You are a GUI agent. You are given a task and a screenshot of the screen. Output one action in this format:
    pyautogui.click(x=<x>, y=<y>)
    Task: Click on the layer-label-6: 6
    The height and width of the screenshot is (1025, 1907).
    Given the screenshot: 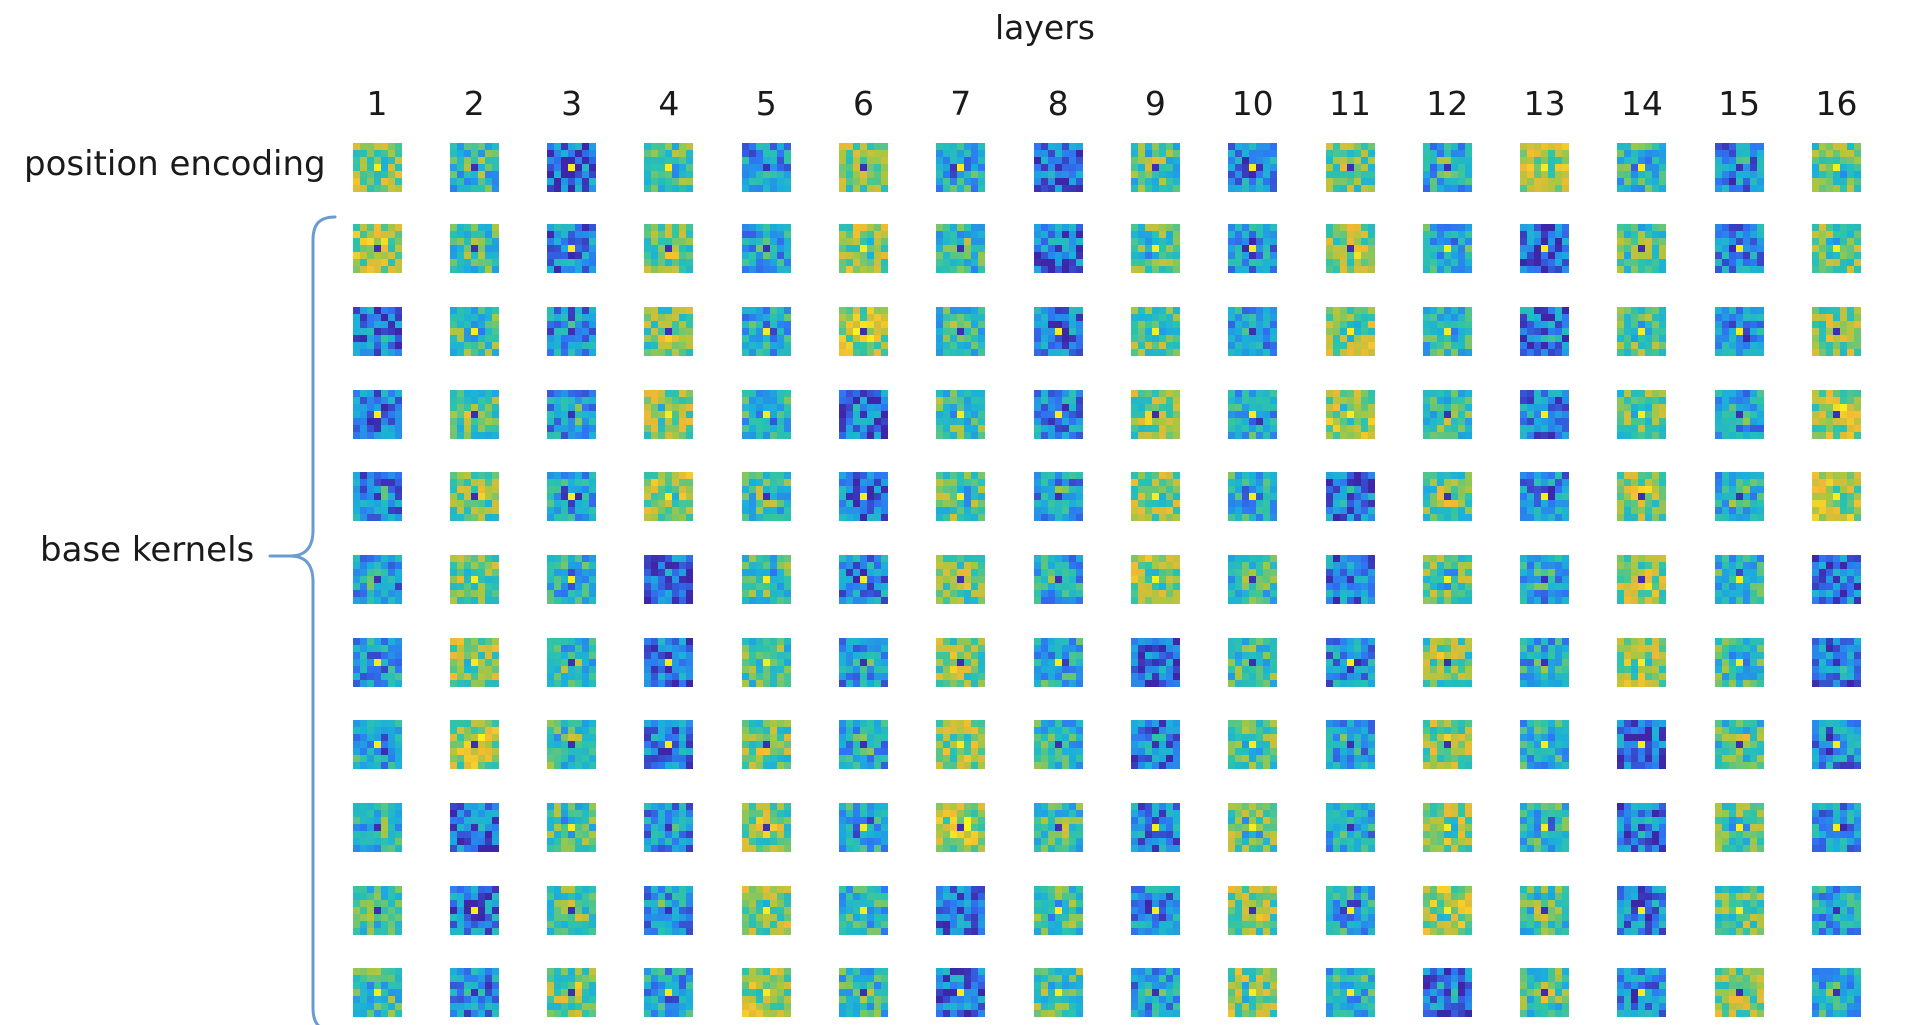 What is the action you would take?
    pyautogui.click(x=863, y=103)
    